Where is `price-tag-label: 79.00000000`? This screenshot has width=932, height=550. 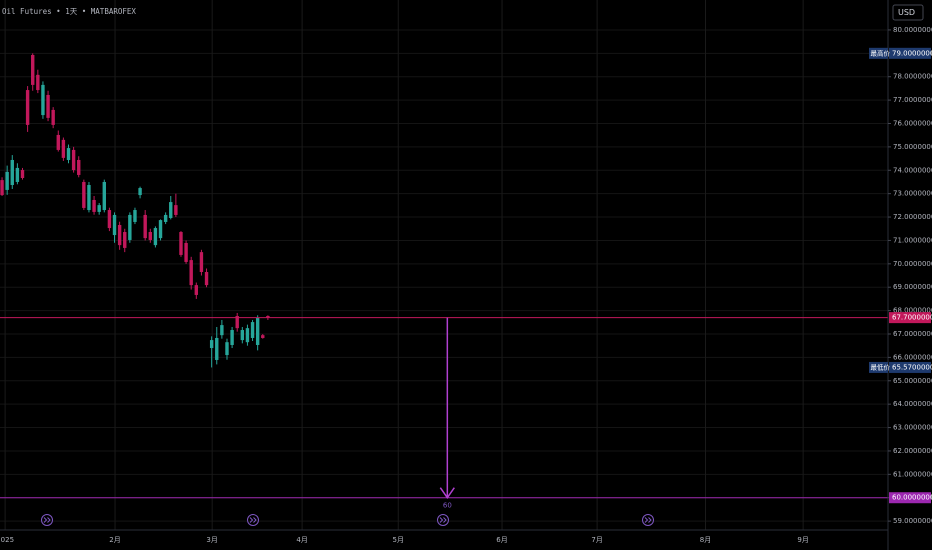 price-tag-label: 79.00000000 is located at coordinates (912, 53).